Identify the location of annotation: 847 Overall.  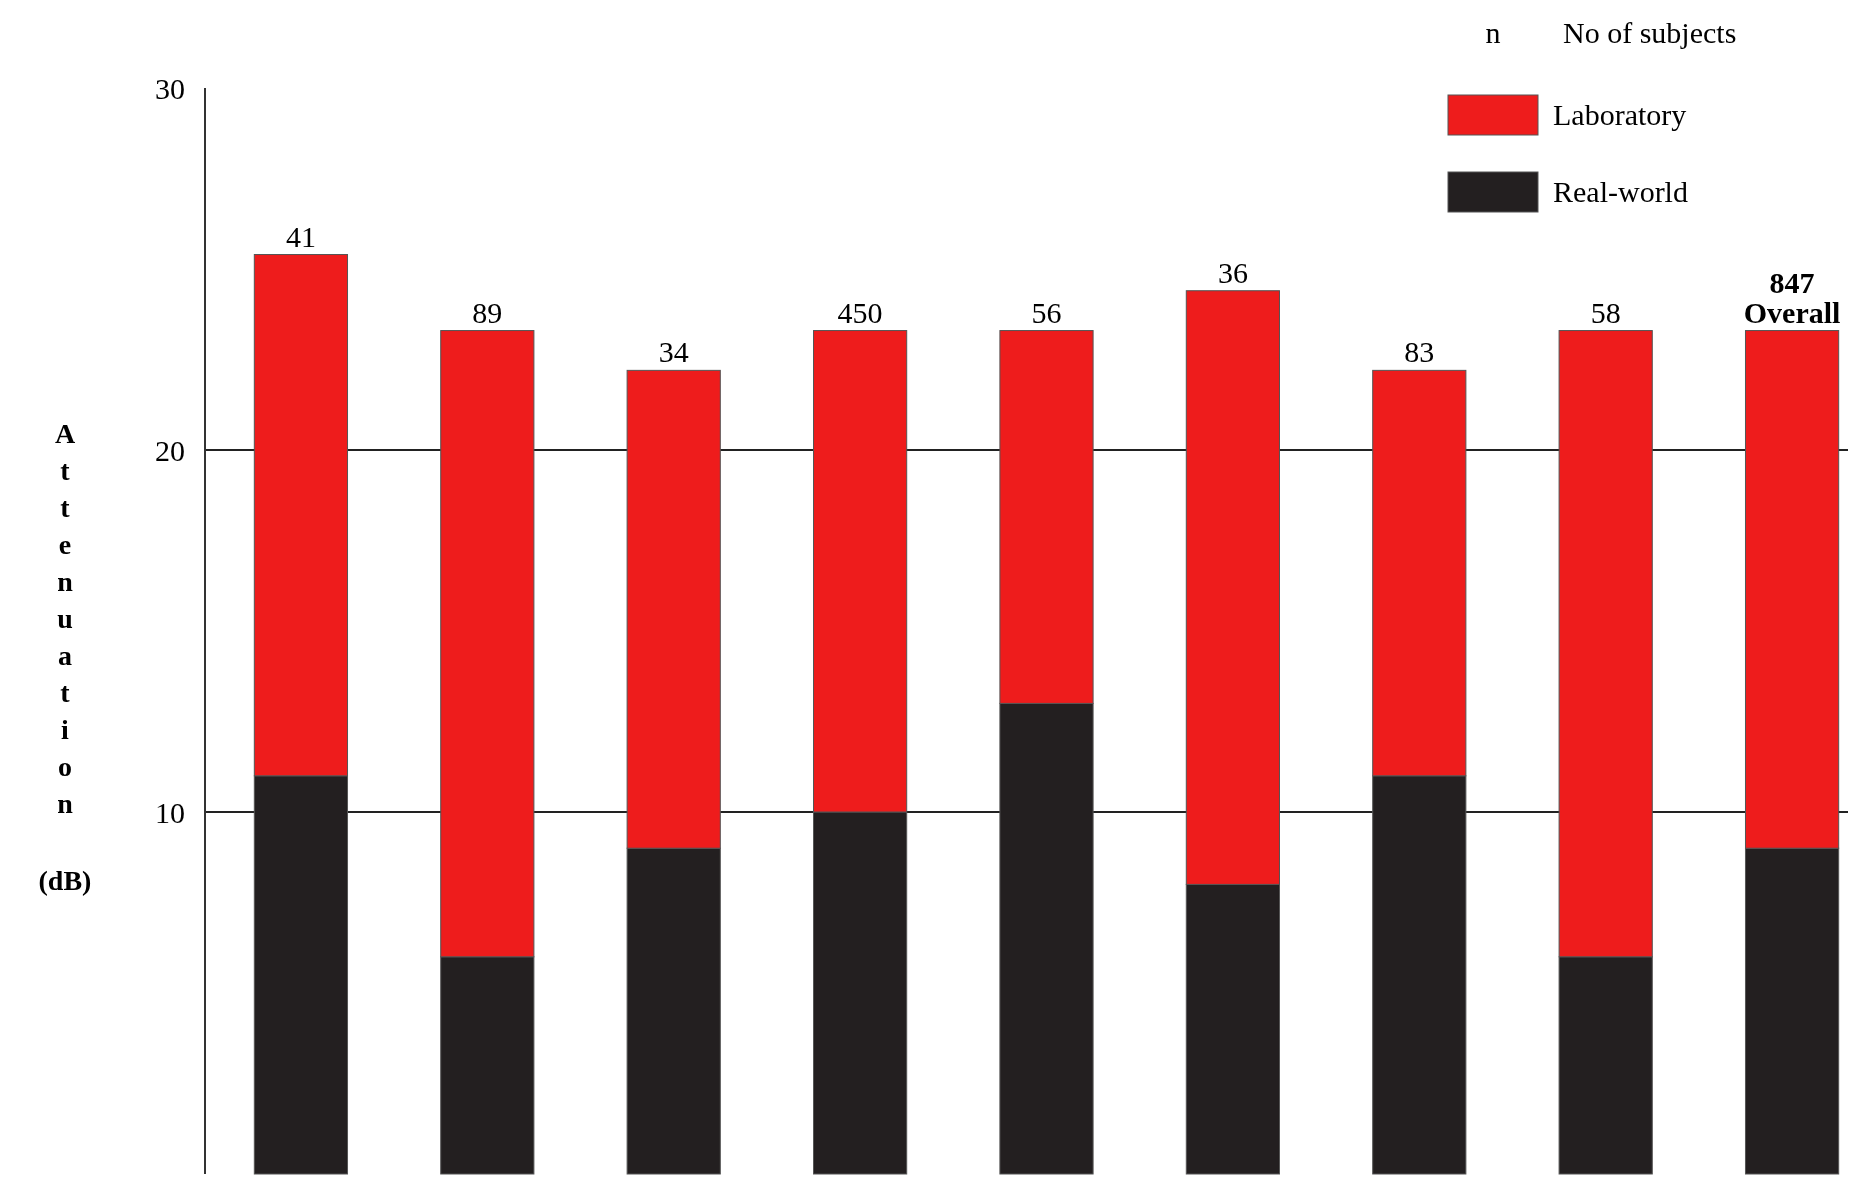
(1792, 297).